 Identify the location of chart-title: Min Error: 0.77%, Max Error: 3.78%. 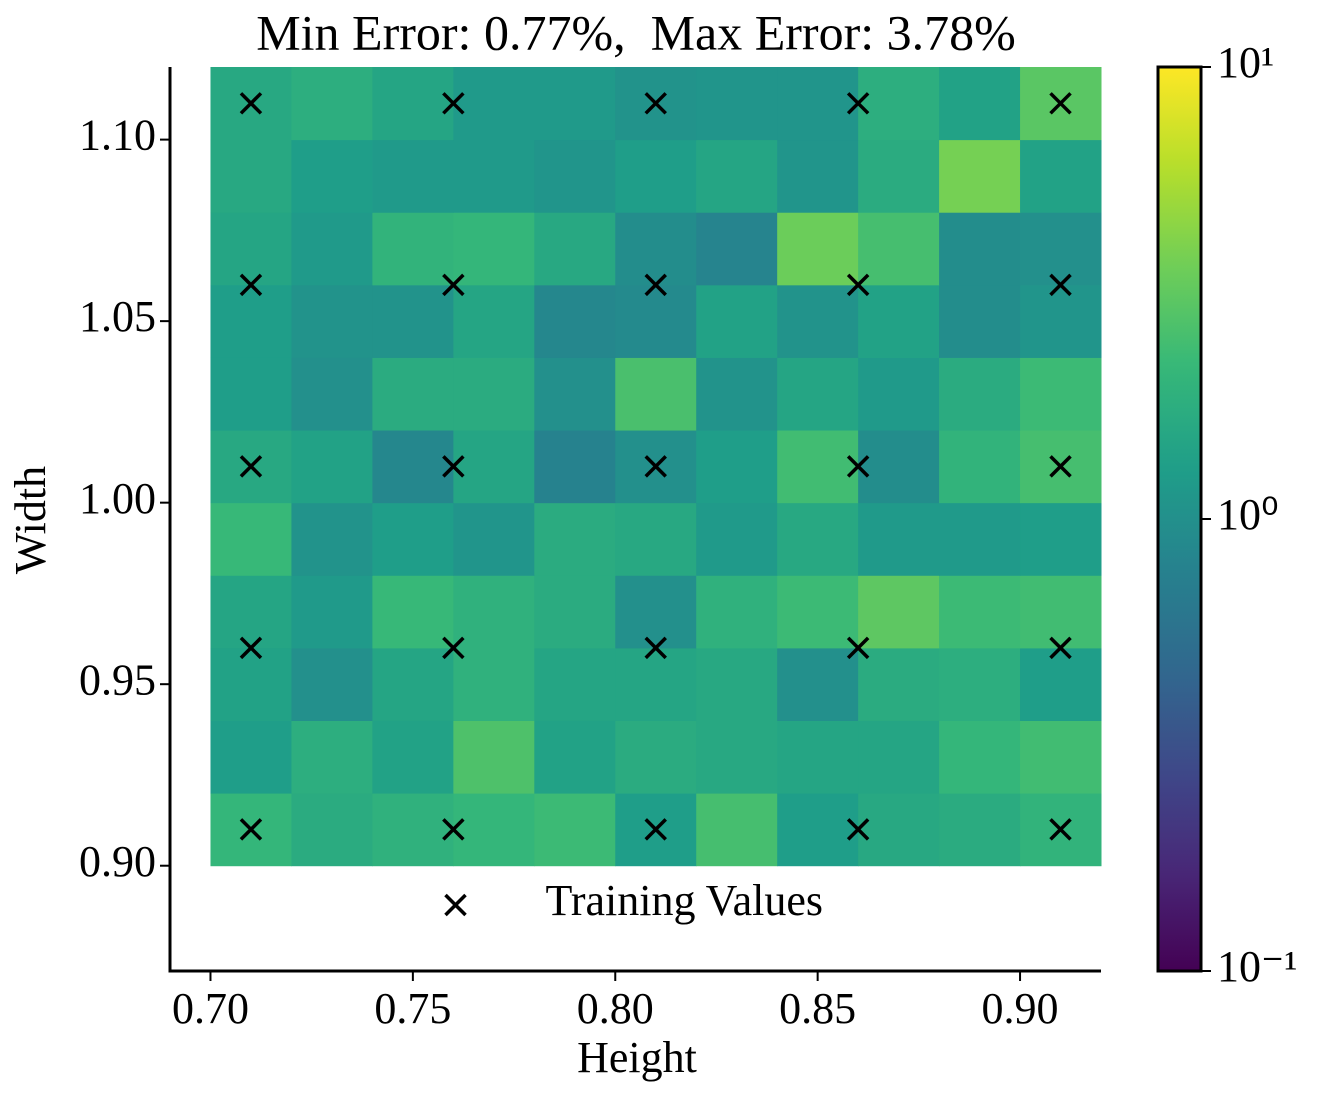
(636, 32).